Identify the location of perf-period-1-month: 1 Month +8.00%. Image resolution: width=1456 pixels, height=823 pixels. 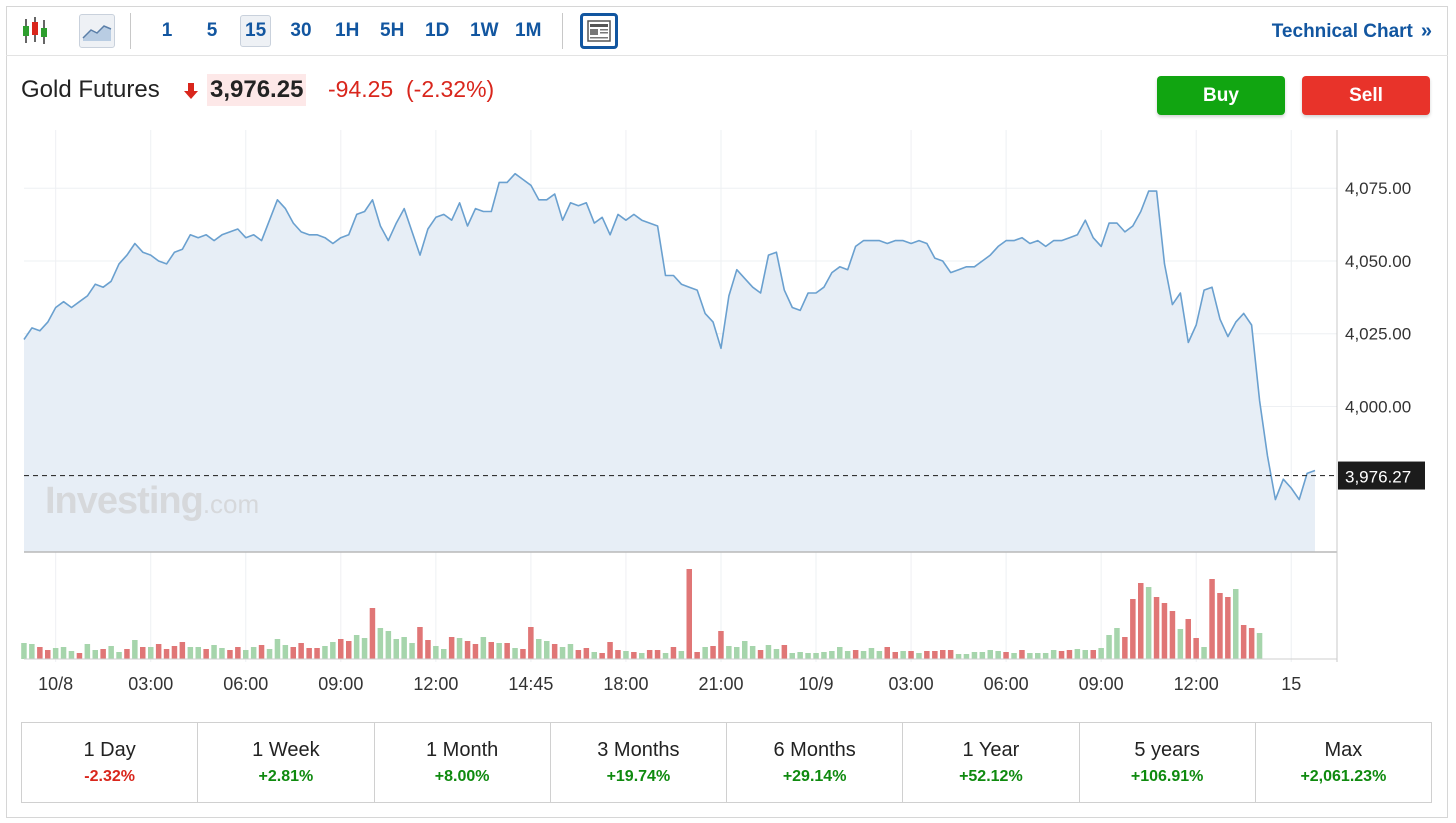
(463, 762).